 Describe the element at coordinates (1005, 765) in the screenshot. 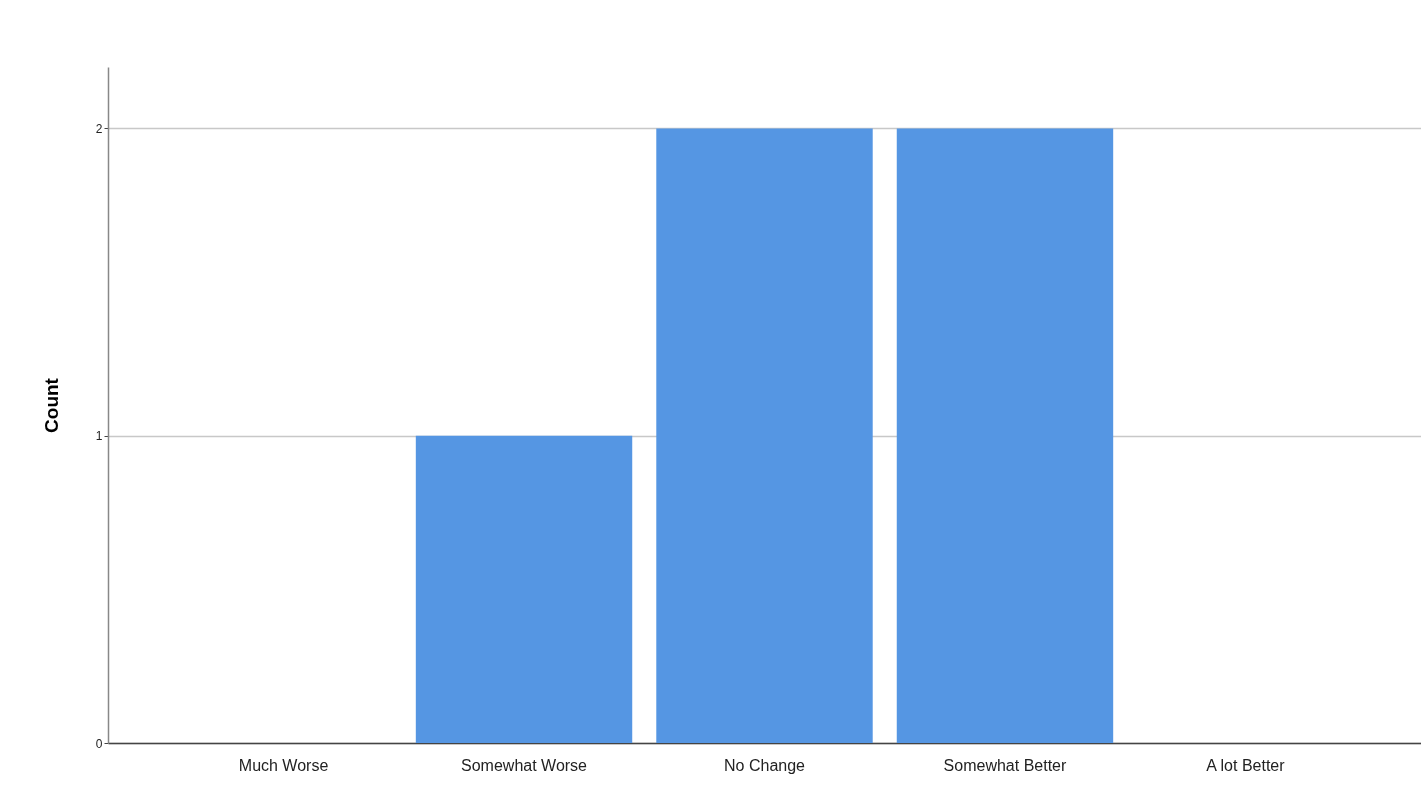

I see `x-tick-label: Somewhat Better` at that location.